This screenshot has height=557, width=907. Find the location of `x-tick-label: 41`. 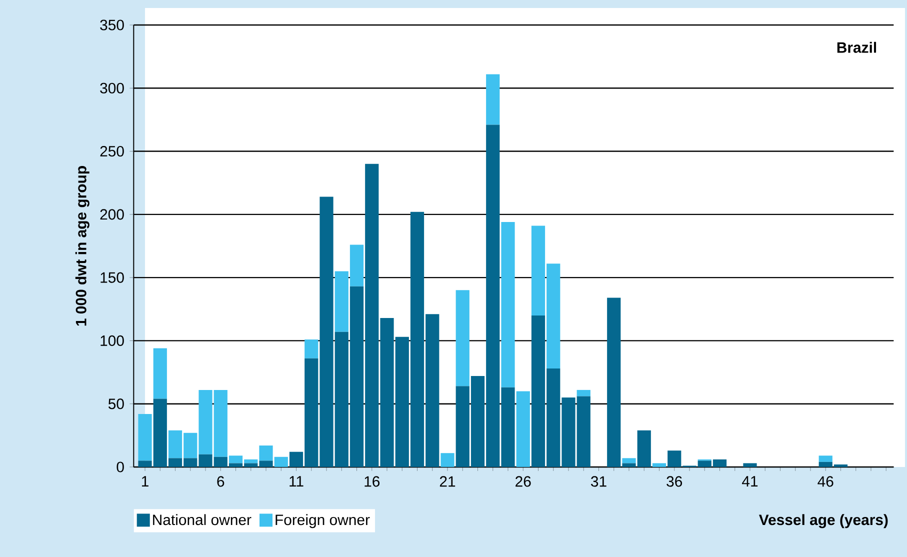

x-tick-label: 41 is located at coordinates (750, 481).